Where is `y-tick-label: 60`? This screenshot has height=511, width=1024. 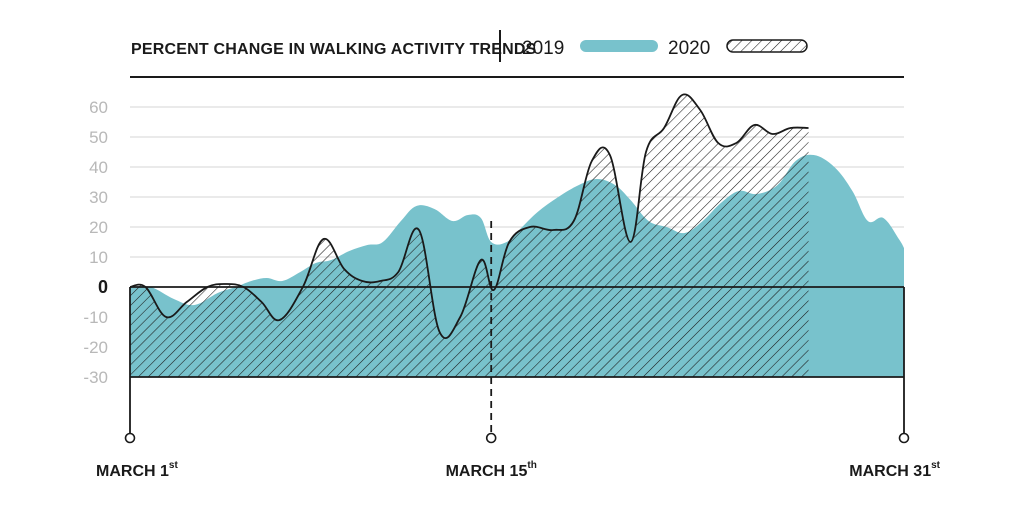 y-tick-label: 60 is located at coordinates (98, 107).